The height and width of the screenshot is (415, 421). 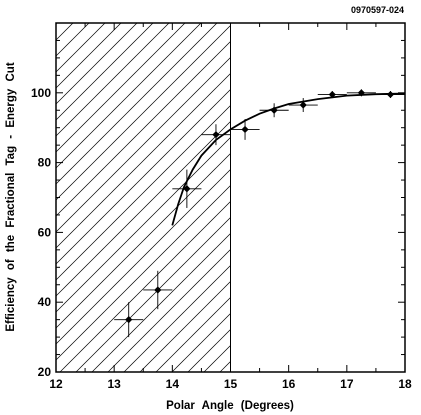 I want to click on y-tick-label-80: 80, so click(x=45, y=163).